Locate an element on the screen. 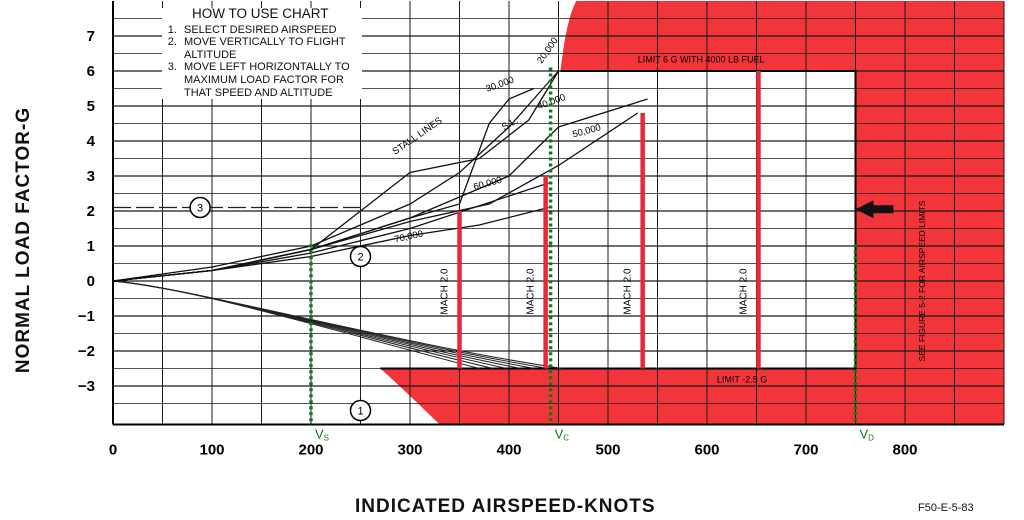  negative-g-limit-label: LIMIT -2.5 G is located at coordinates (742, 380).